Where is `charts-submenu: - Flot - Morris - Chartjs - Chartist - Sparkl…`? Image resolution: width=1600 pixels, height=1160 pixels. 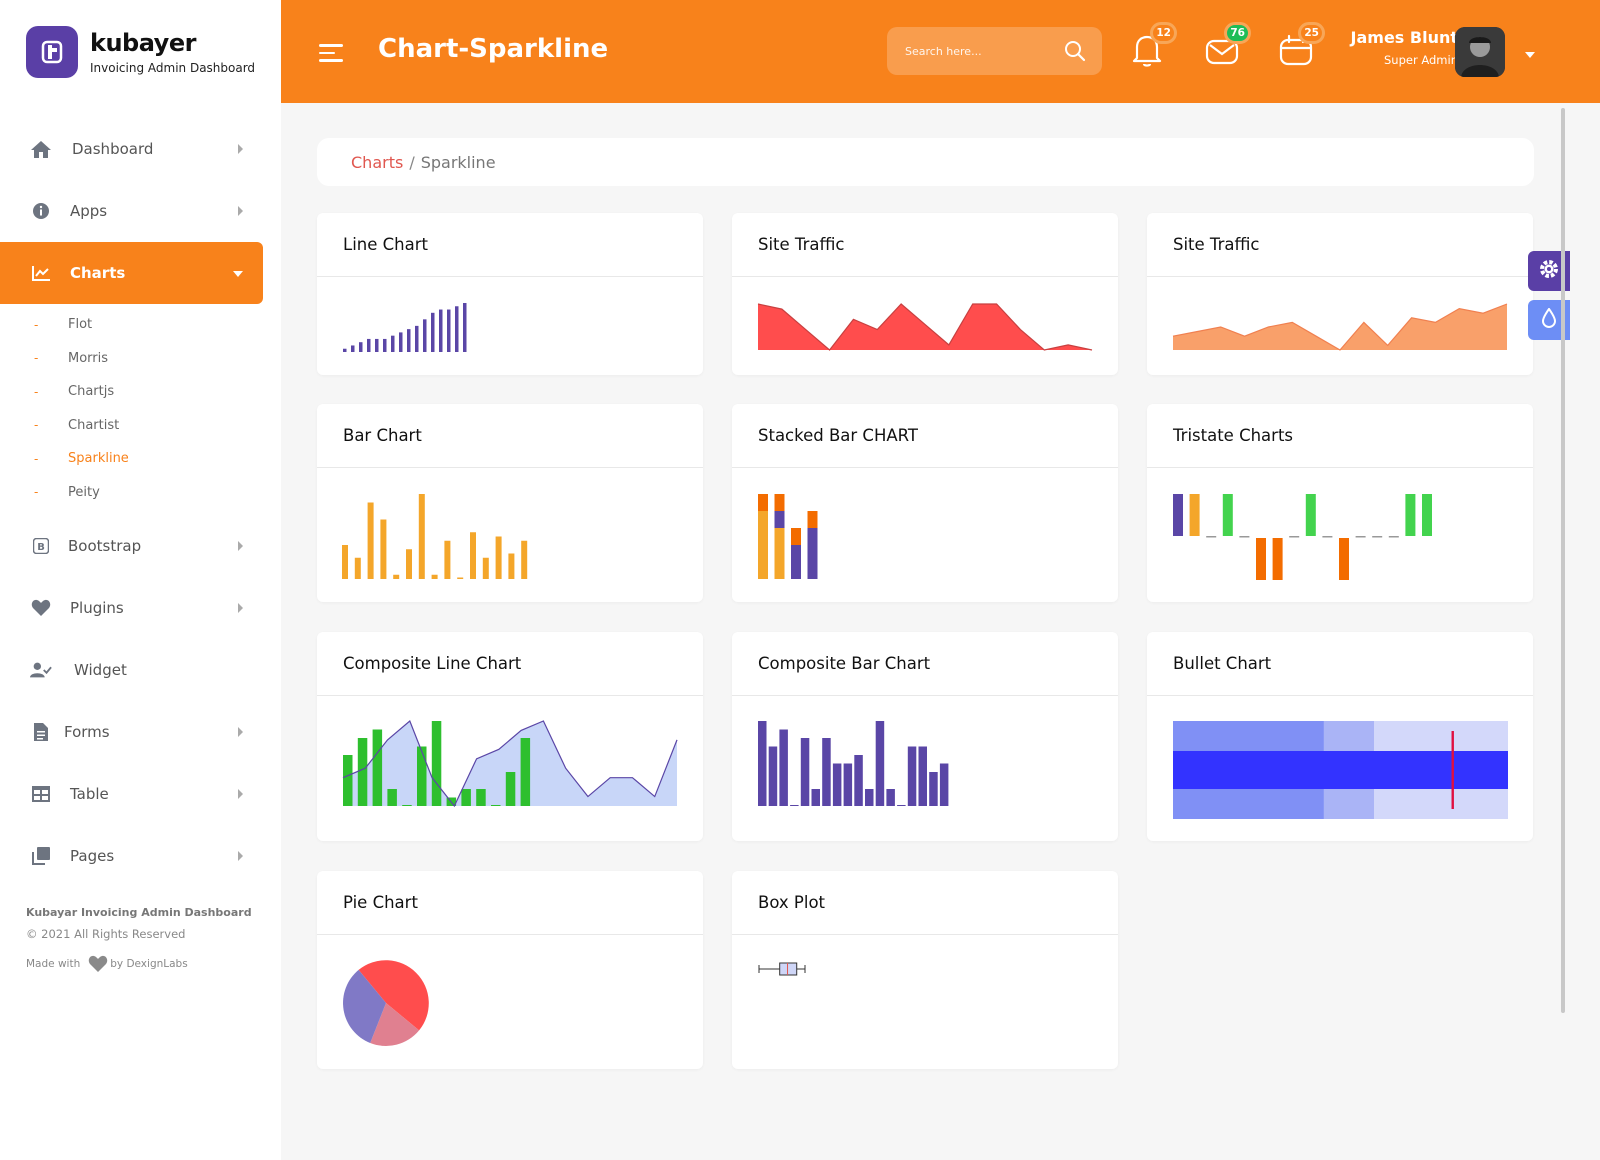 charts-submenu: - Flot - Morris - Chartjs - Chartist - Sparkl… is located at coordinates (131, 409).